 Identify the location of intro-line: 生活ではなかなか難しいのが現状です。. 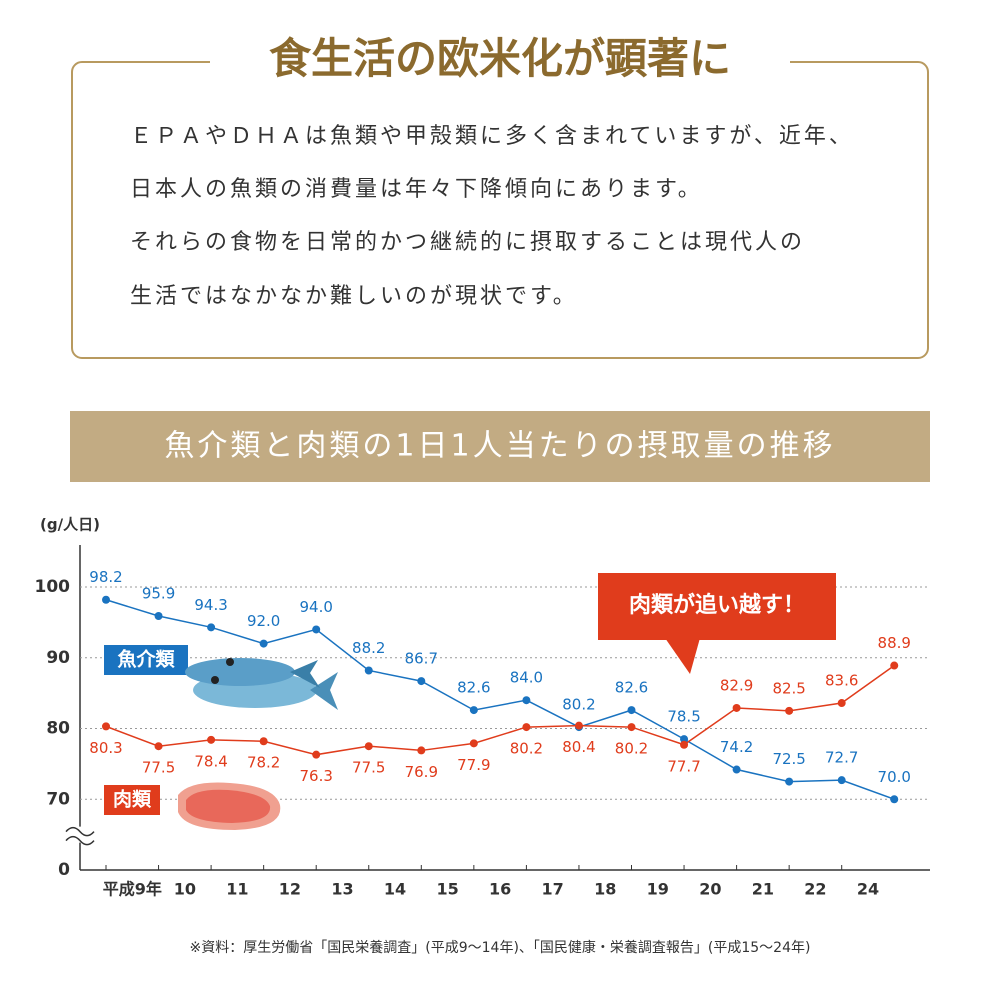
(354, 296).